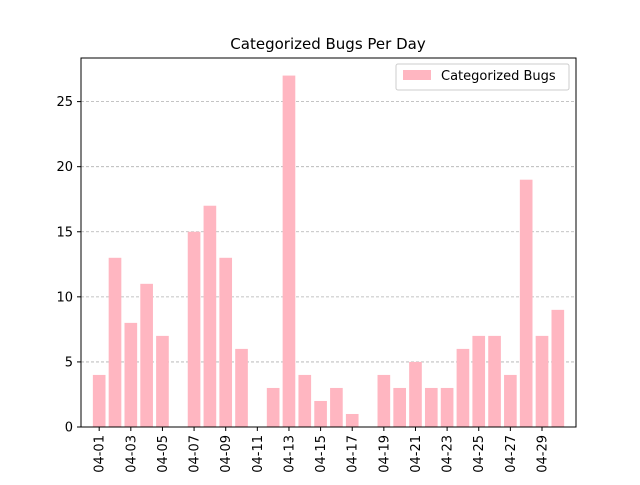 This screenshot has width=640, height=485. Describe the element at coordinates (479, 454) in the screenshot. I see `x-tick-label: 04-25` at that location.